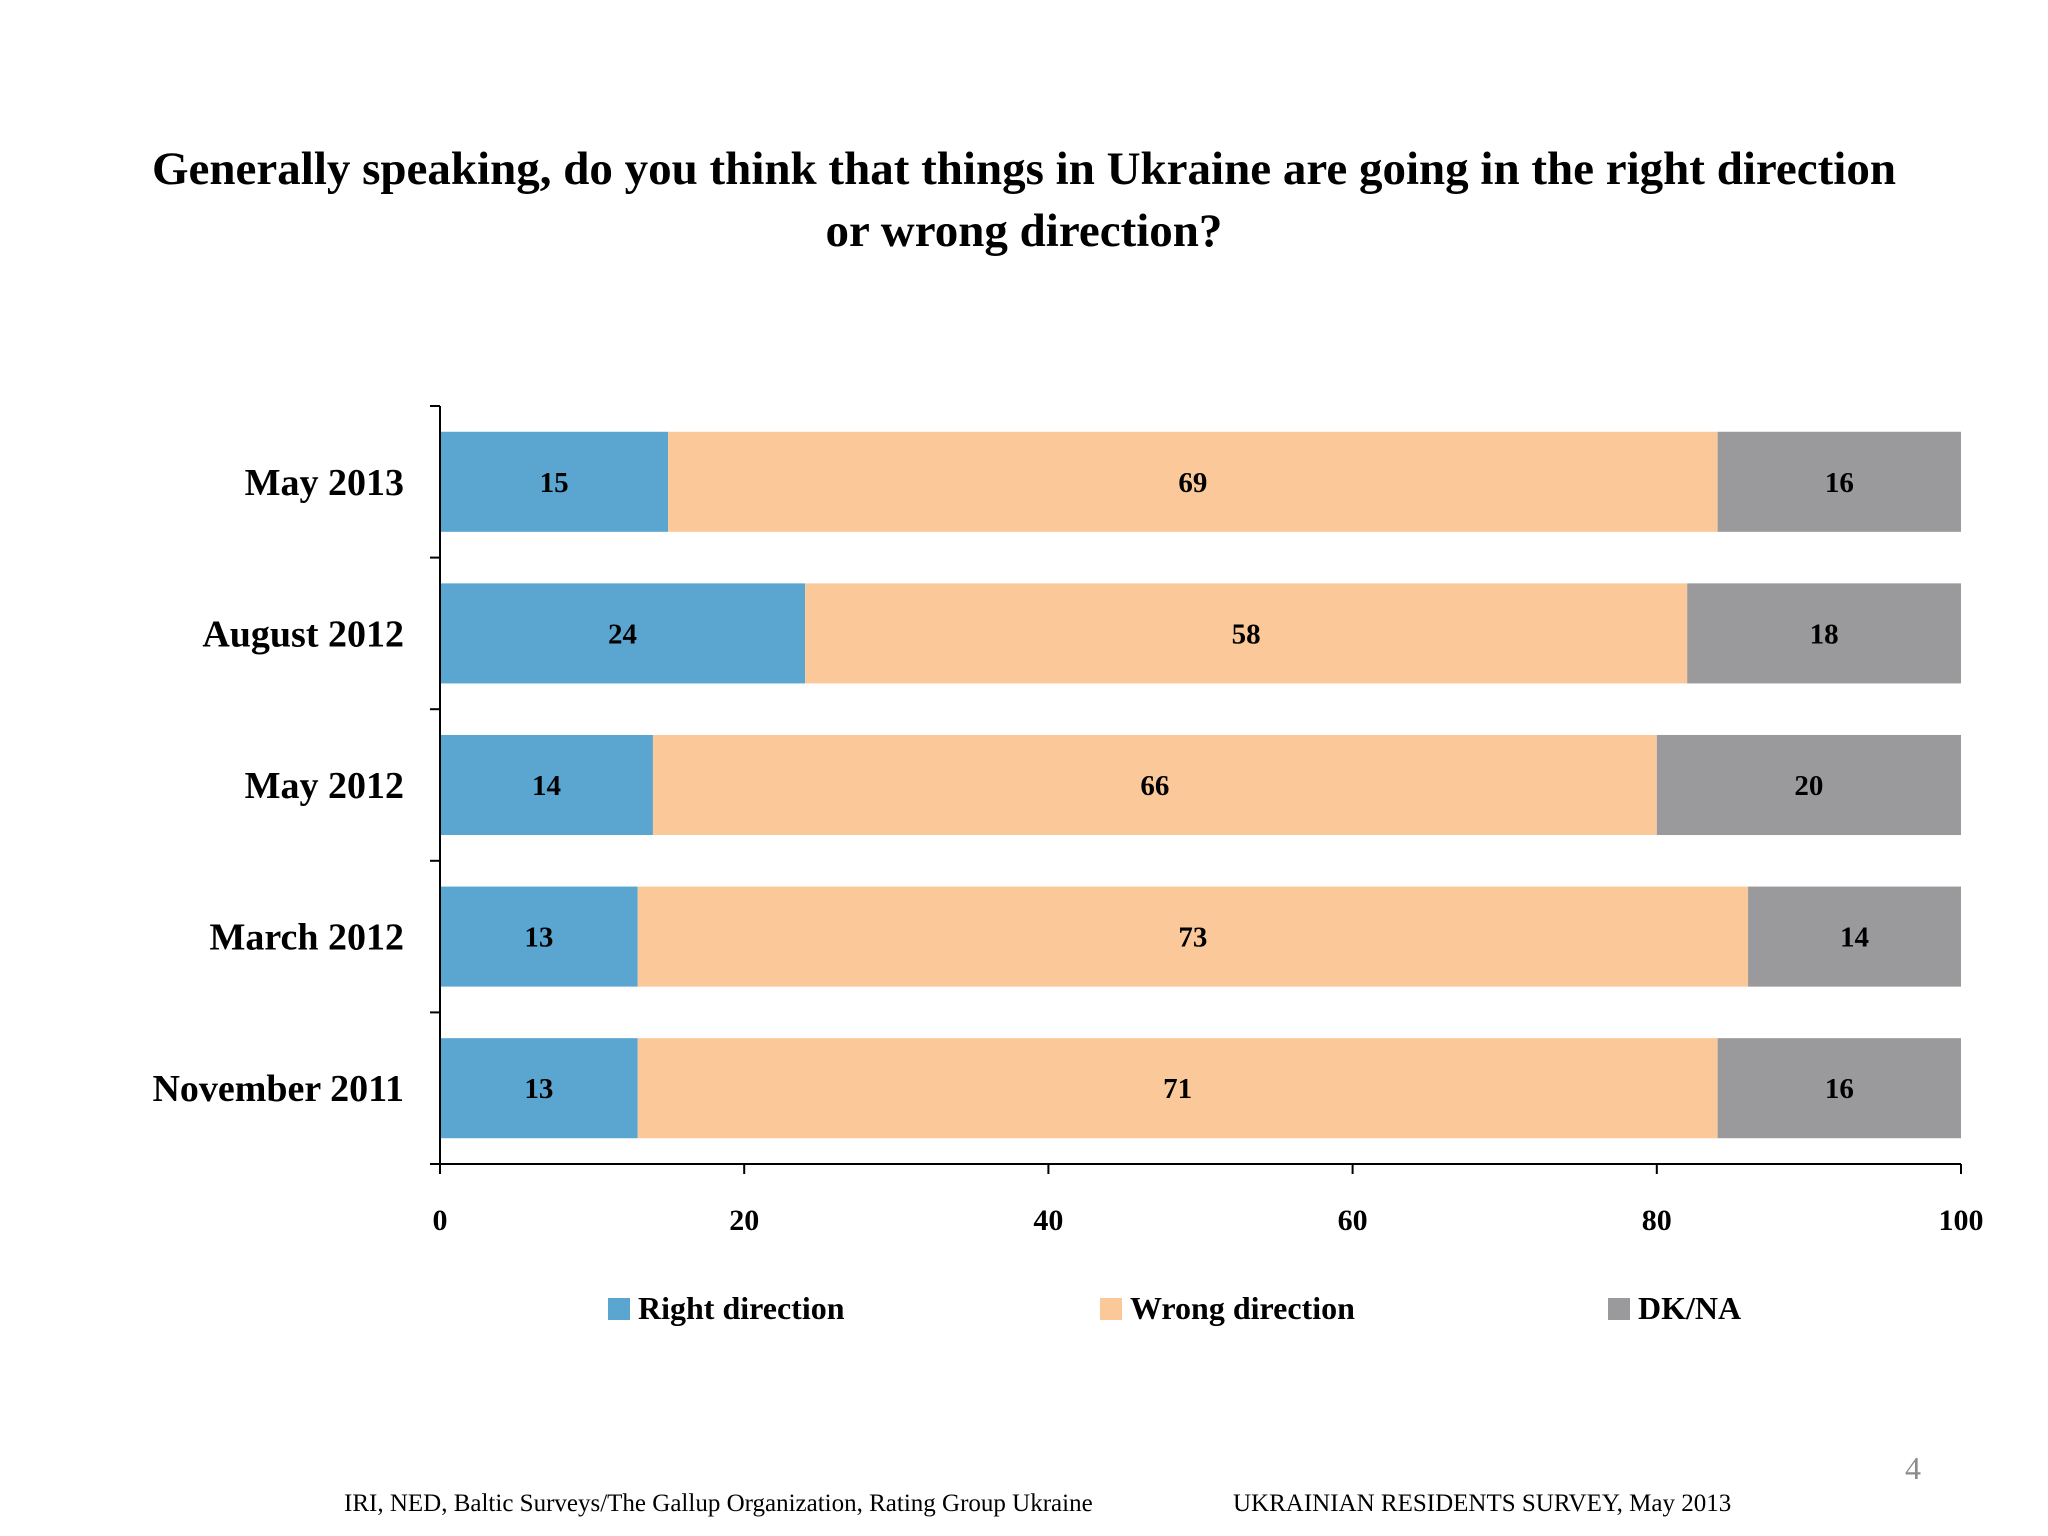  Describe the element at coordinates (1048, 1220) in the screenshot. I see `x-tick-label-40: 40` at that location.